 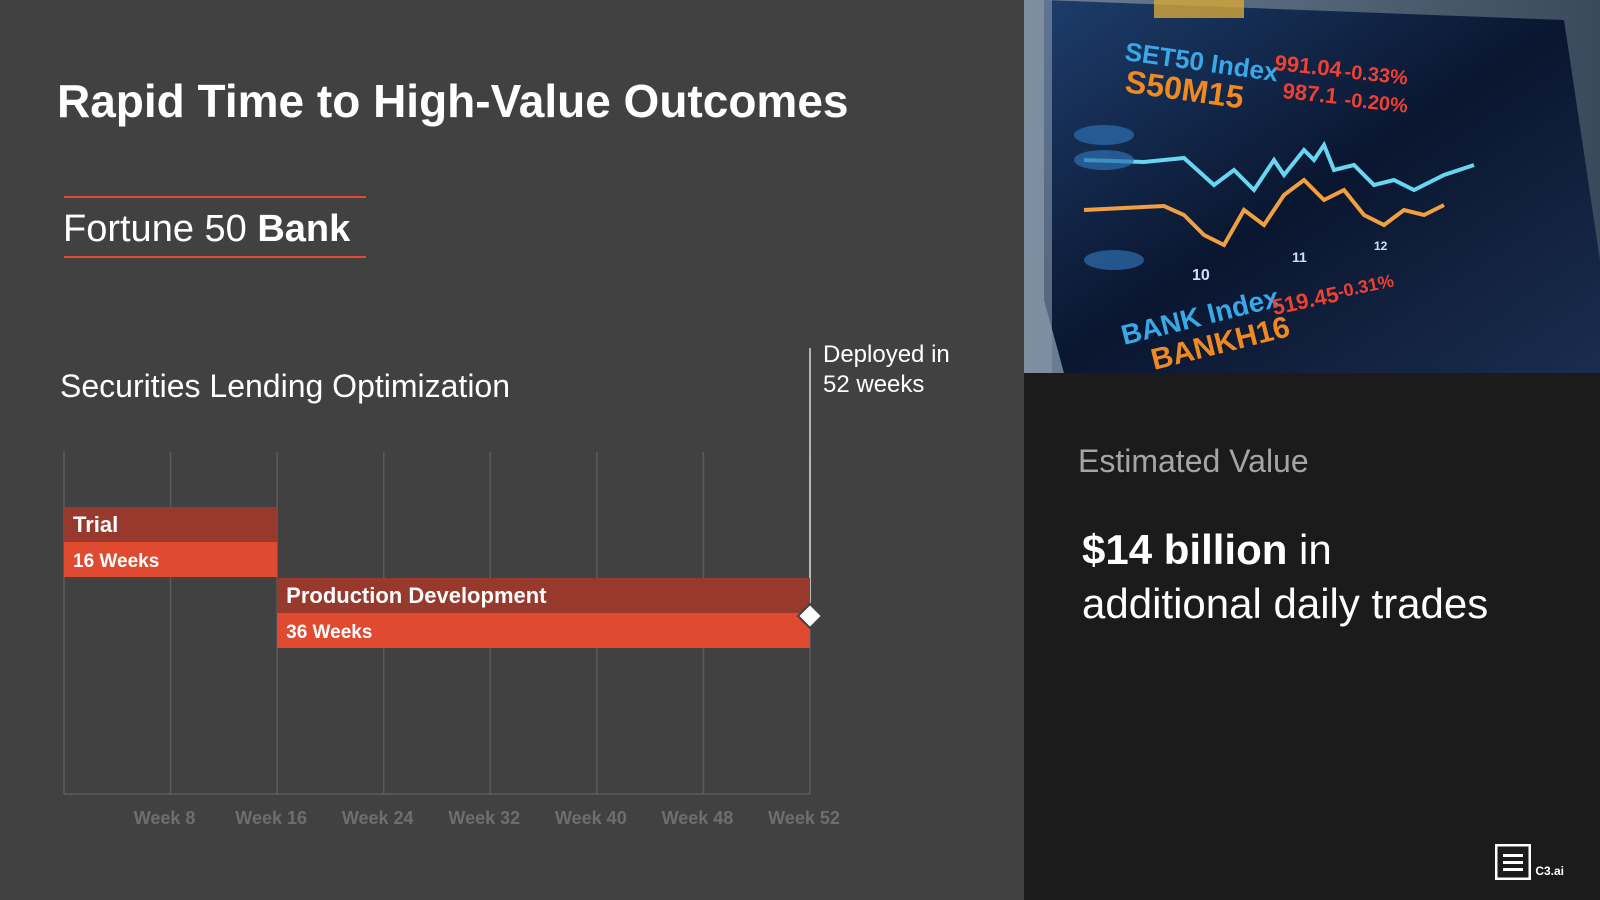 What do you see at coordinates (1193, 461) in the screenshot?
I see `estimated-value-label: Estimated Value` at bounding box center [1193, 461].